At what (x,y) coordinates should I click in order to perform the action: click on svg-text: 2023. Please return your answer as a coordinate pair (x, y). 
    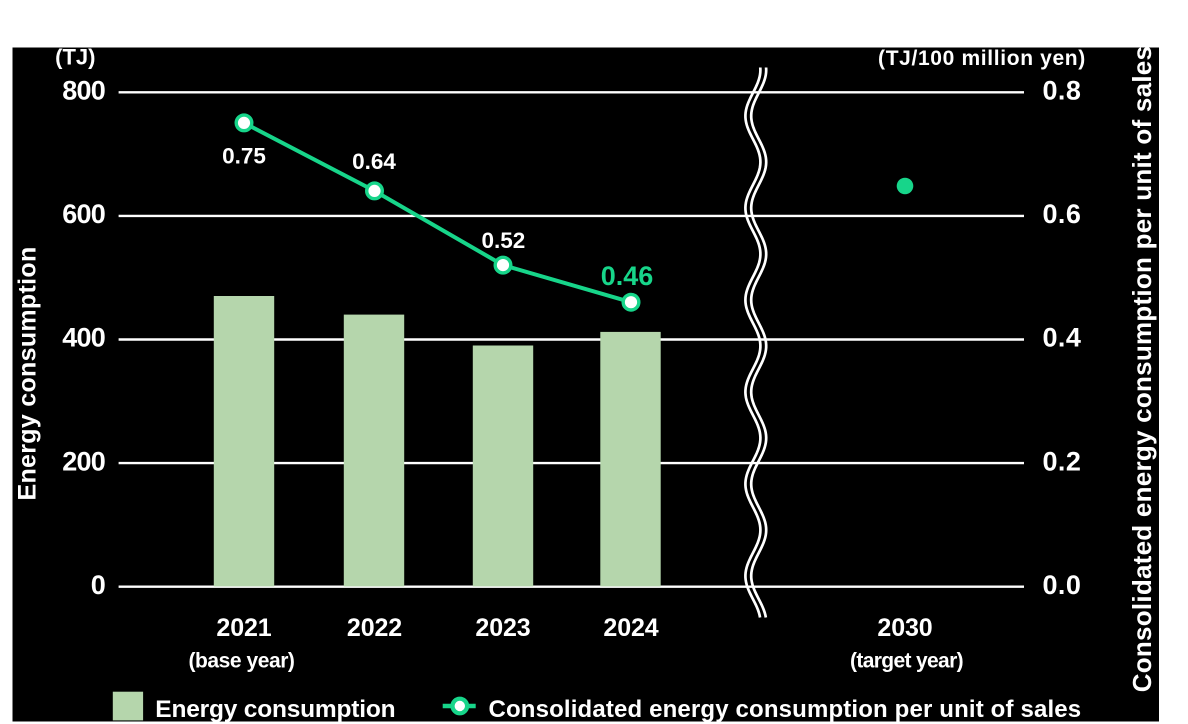
    Looking at the image, I should click on (502, 628).